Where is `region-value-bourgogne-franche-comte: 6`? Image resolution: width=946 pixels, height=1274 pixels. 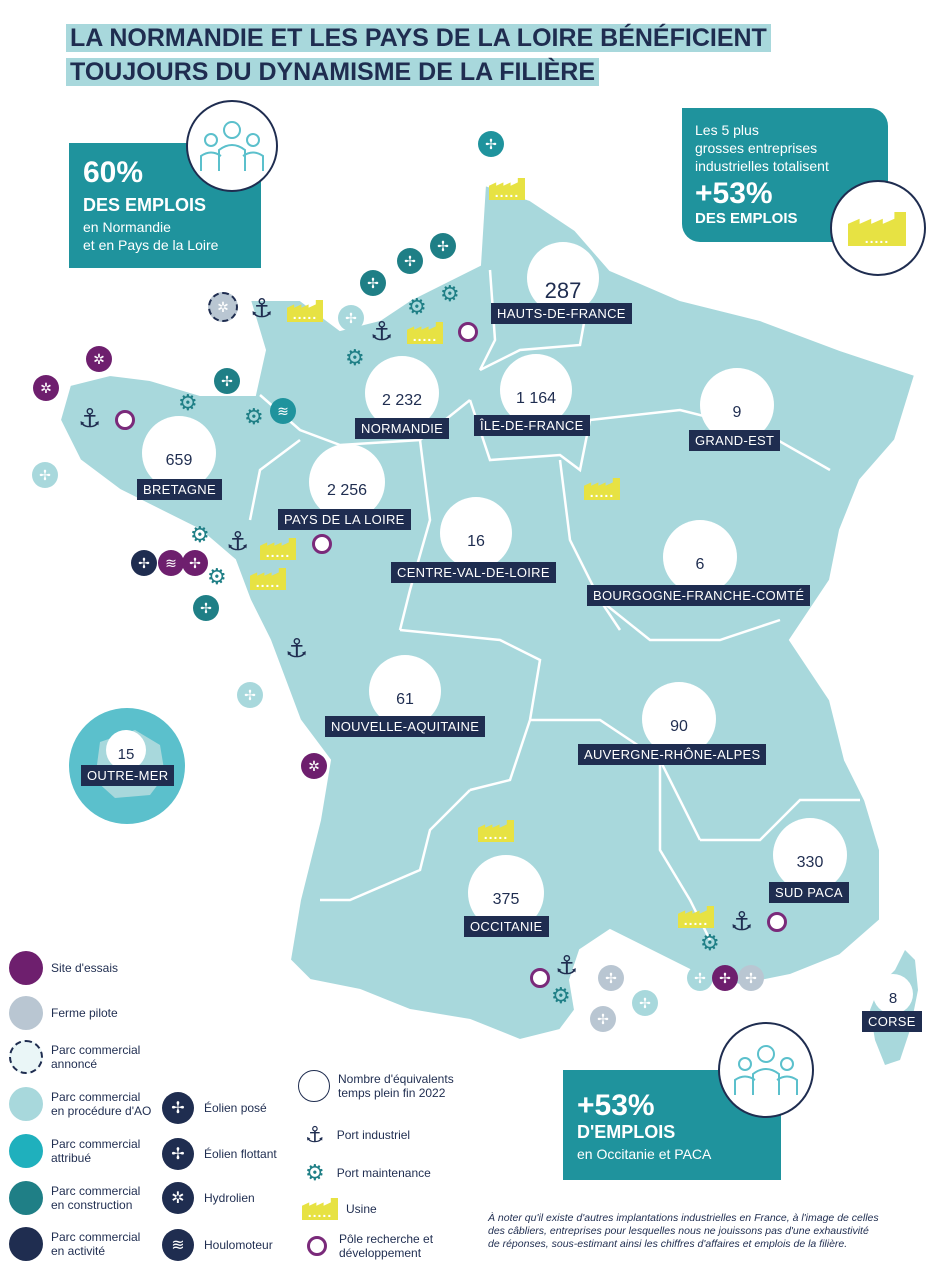 region-value-bourgogne-franche-comte: 6 is located at coordinates (700, 564).